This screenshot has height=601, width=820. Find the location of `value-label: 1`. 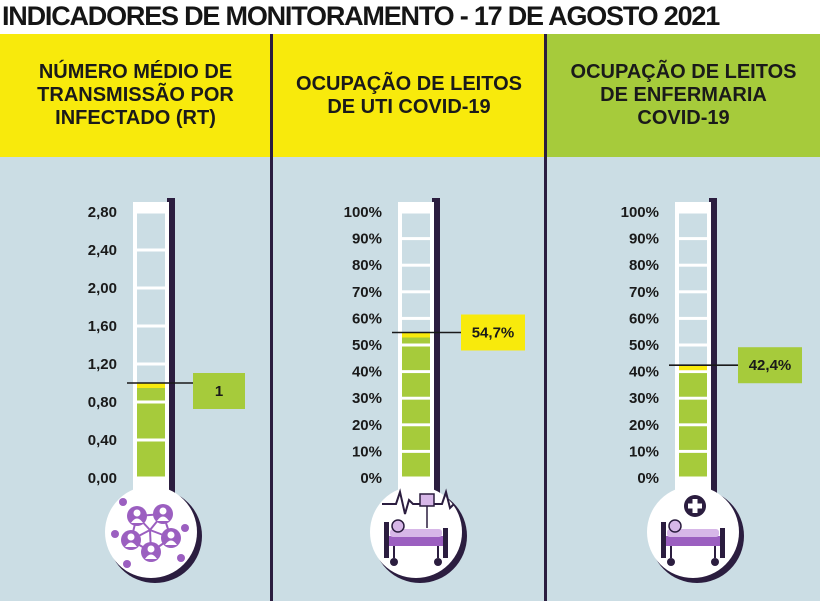

value-label: 1 is located at coordinates (219, 391).